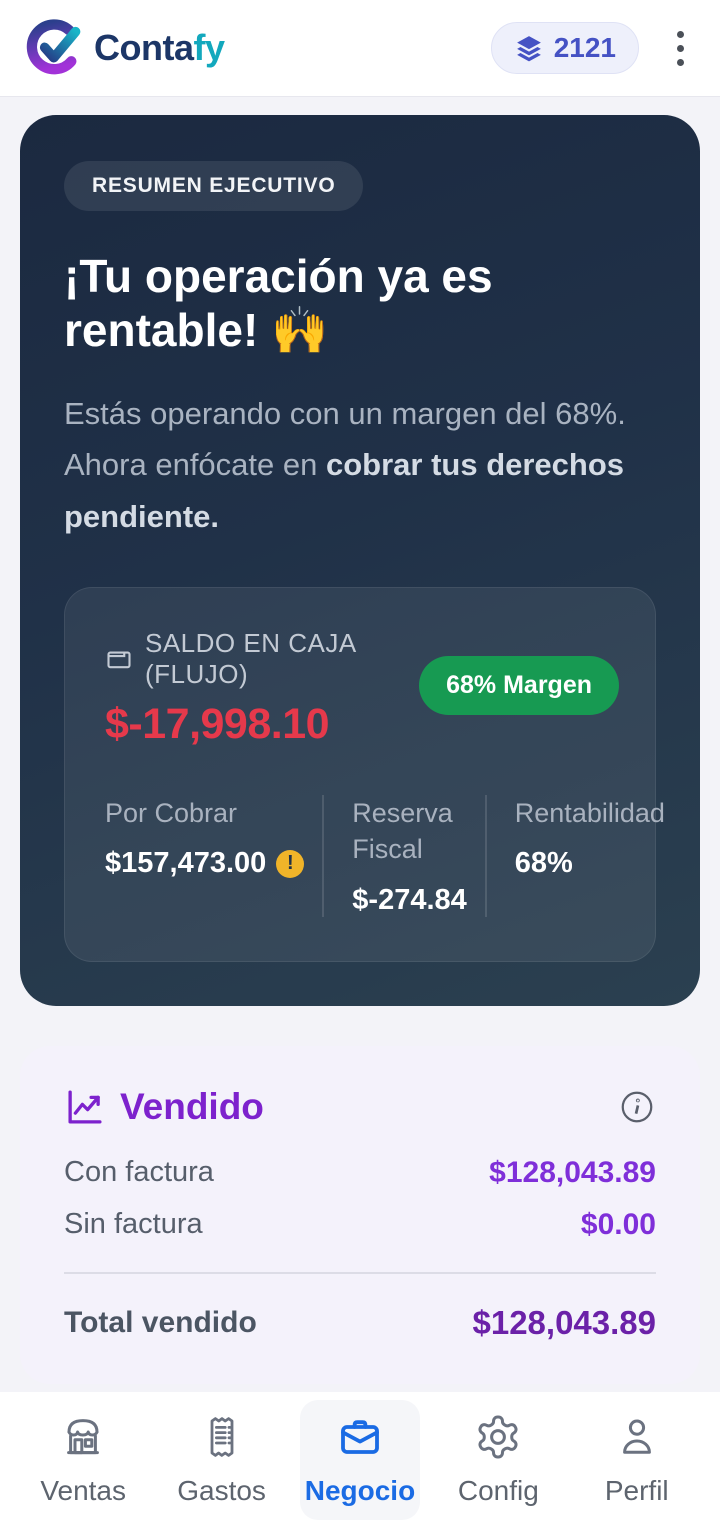 The width and height of the screenshot is (720, 1530). What do you see at coordinates (290, 863) in the screenshot?
I see `warning-icon: !` at bounding box center [290, 863].